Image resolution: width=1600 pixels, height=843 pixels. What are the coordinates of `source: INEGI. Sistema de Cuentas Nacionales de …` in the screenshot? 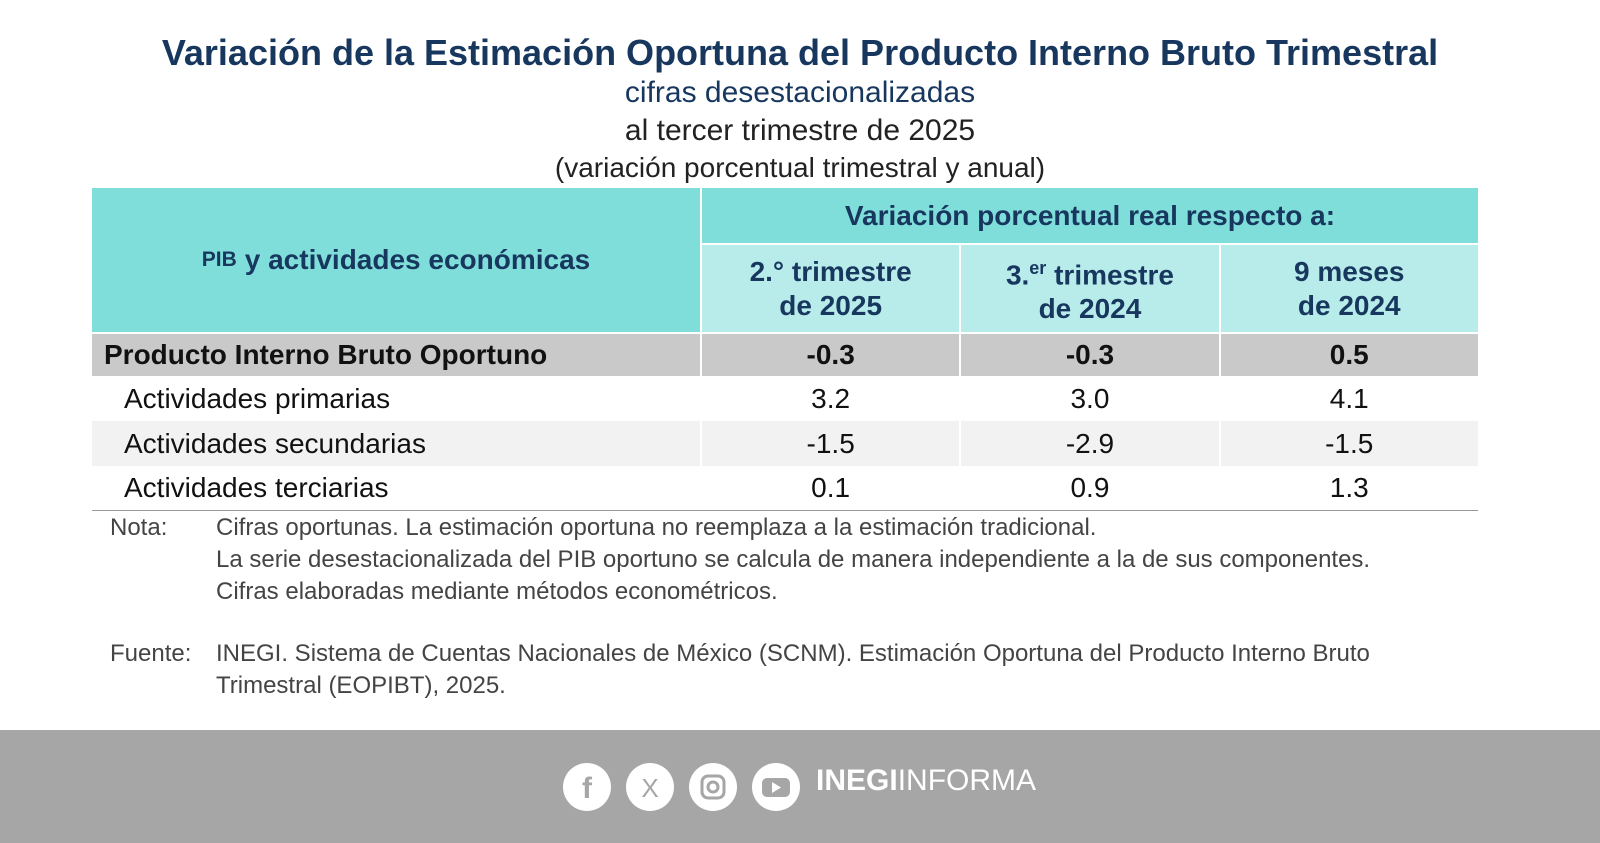 It's located at (793, 669).